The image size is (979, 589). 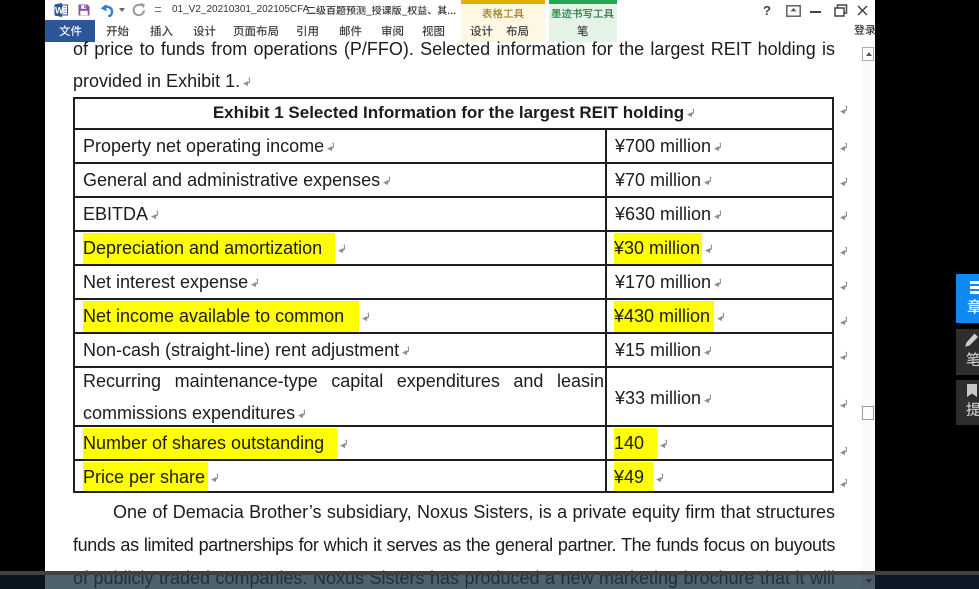 What do you see at coordinates (59, 11) in the screenshot?
I see `svg-text: W` at bounding box center [59, 11].